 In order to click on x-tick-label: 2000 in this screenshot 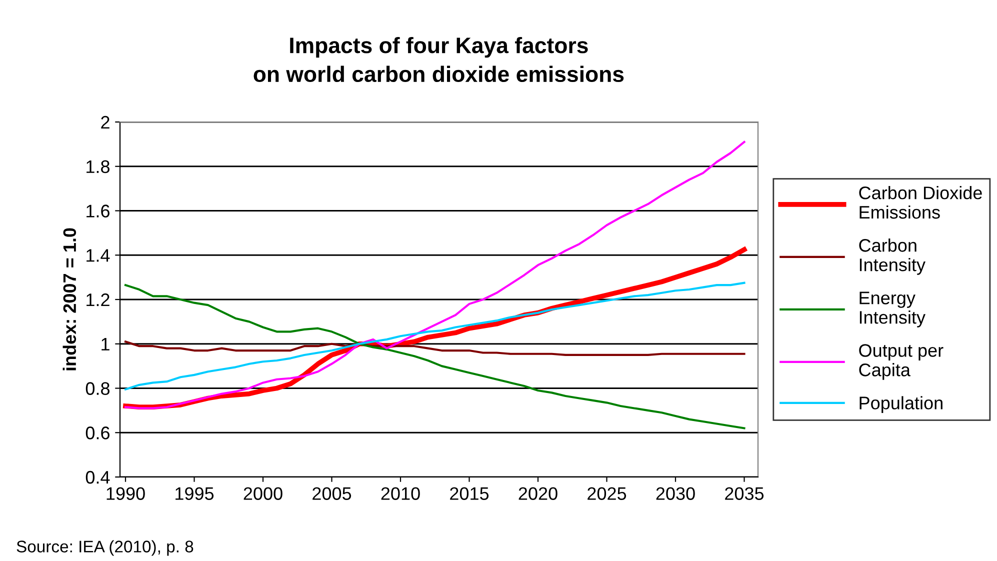, I will do `click(263, 493)`.